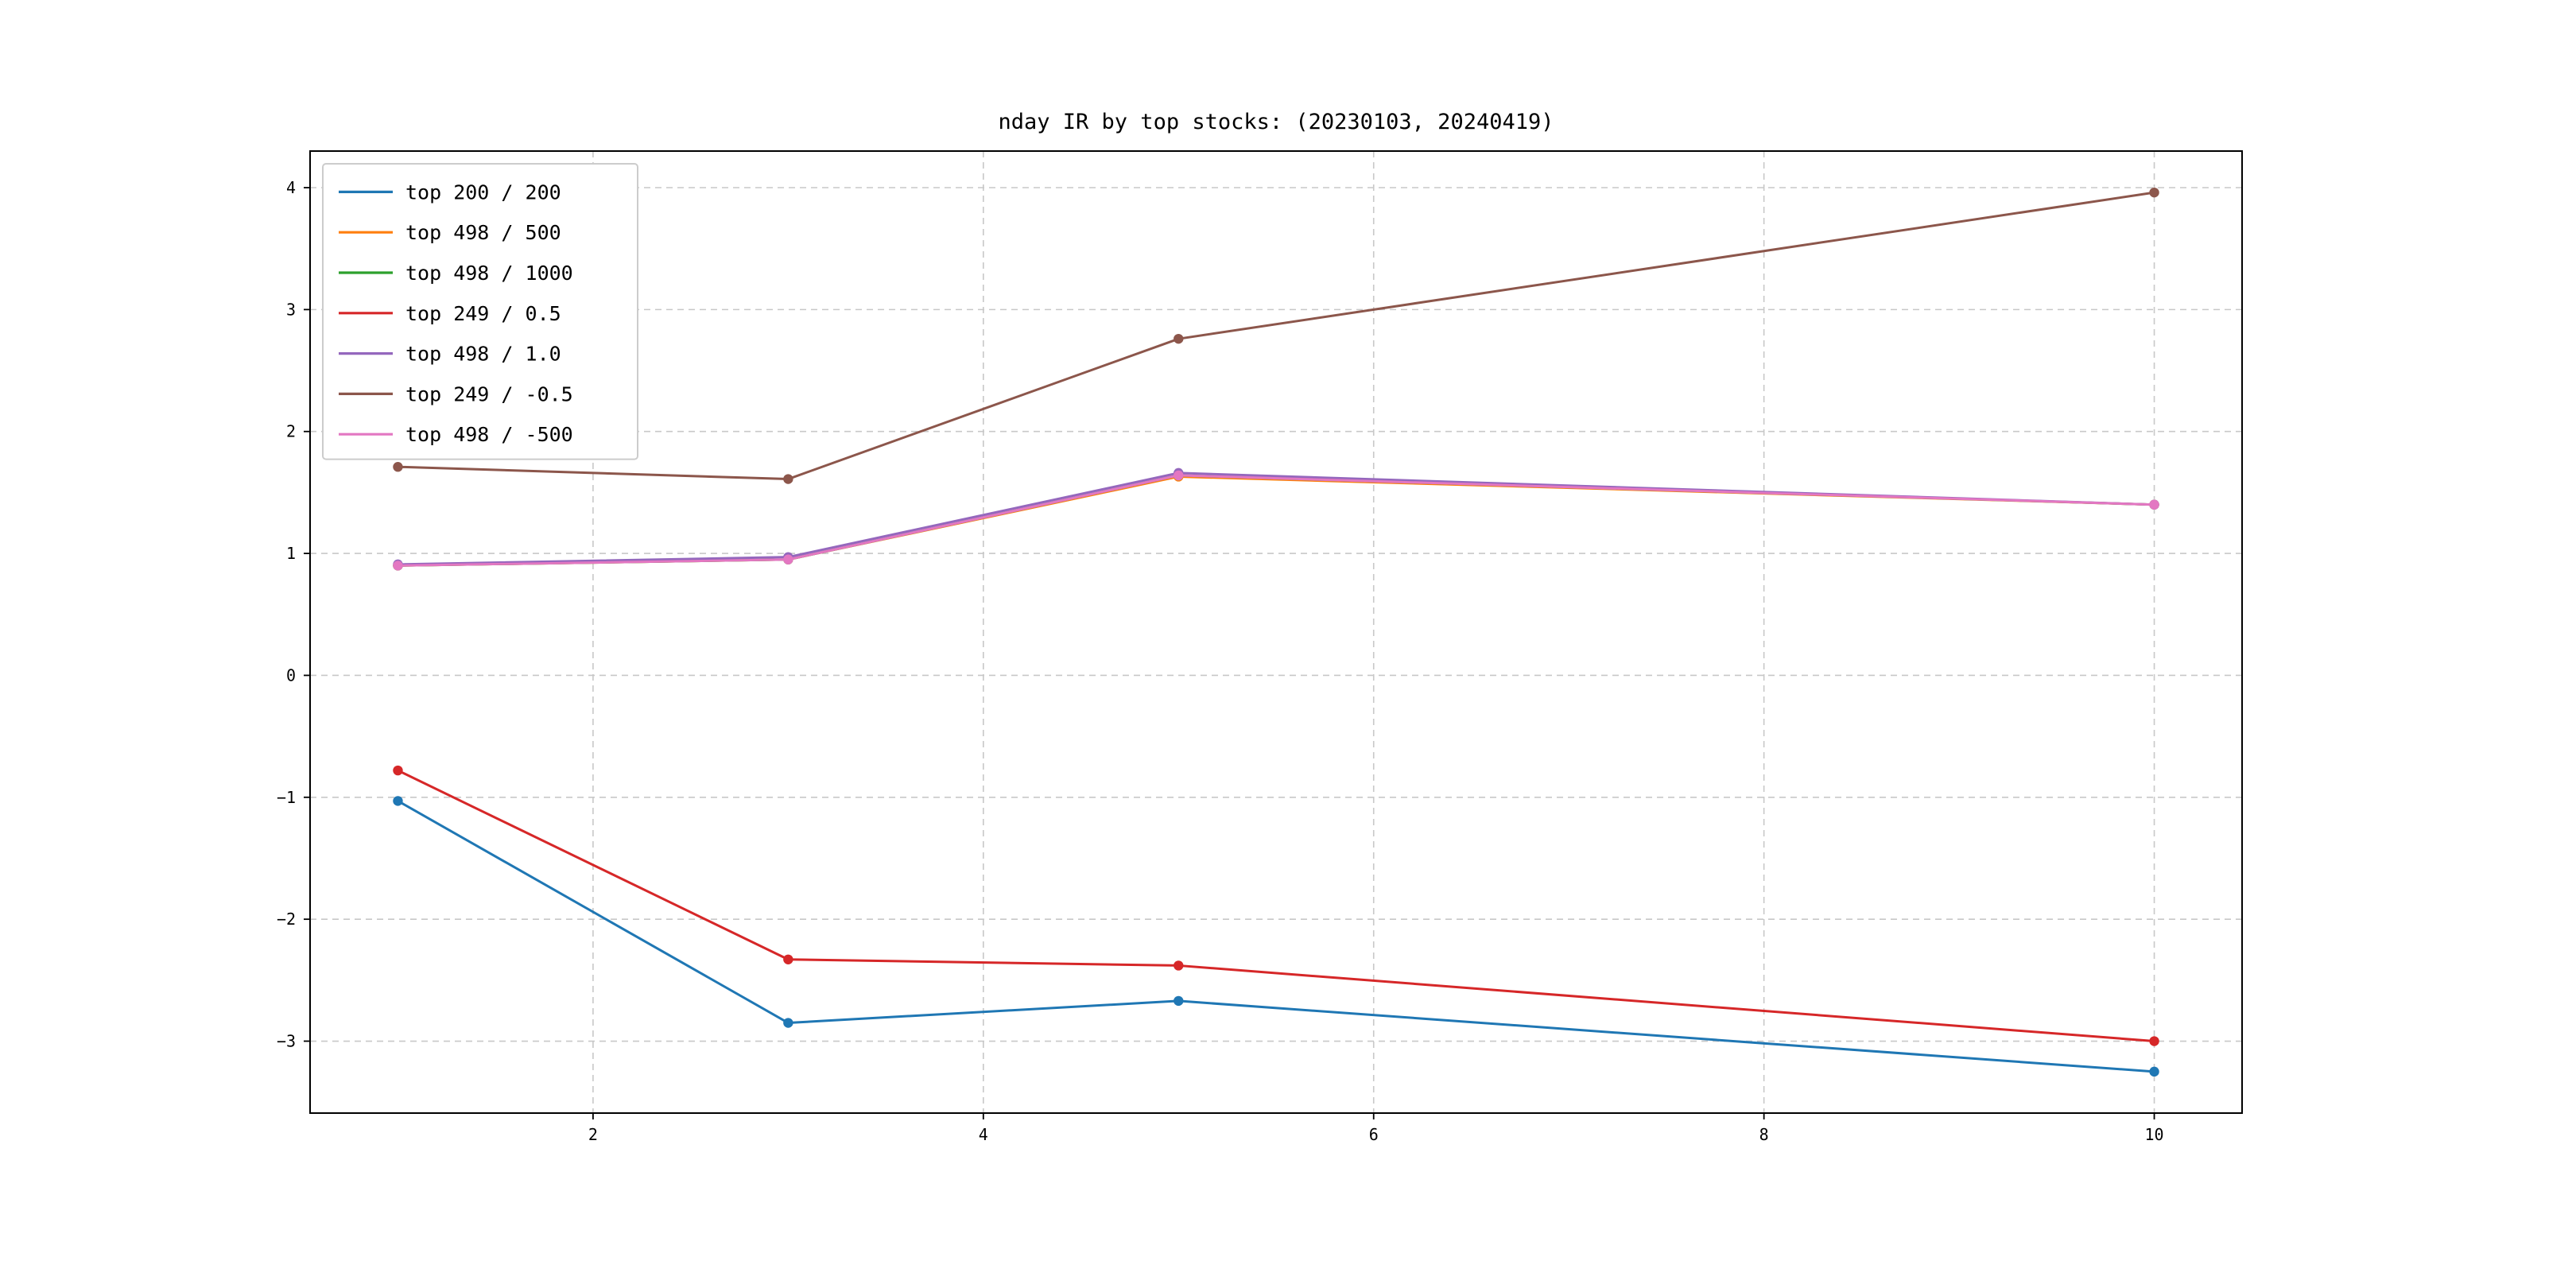  What do you see at coordinates (286, 920) in the screenshot?
I see `y-tick-label: −2` at bounding box center [286, 920].